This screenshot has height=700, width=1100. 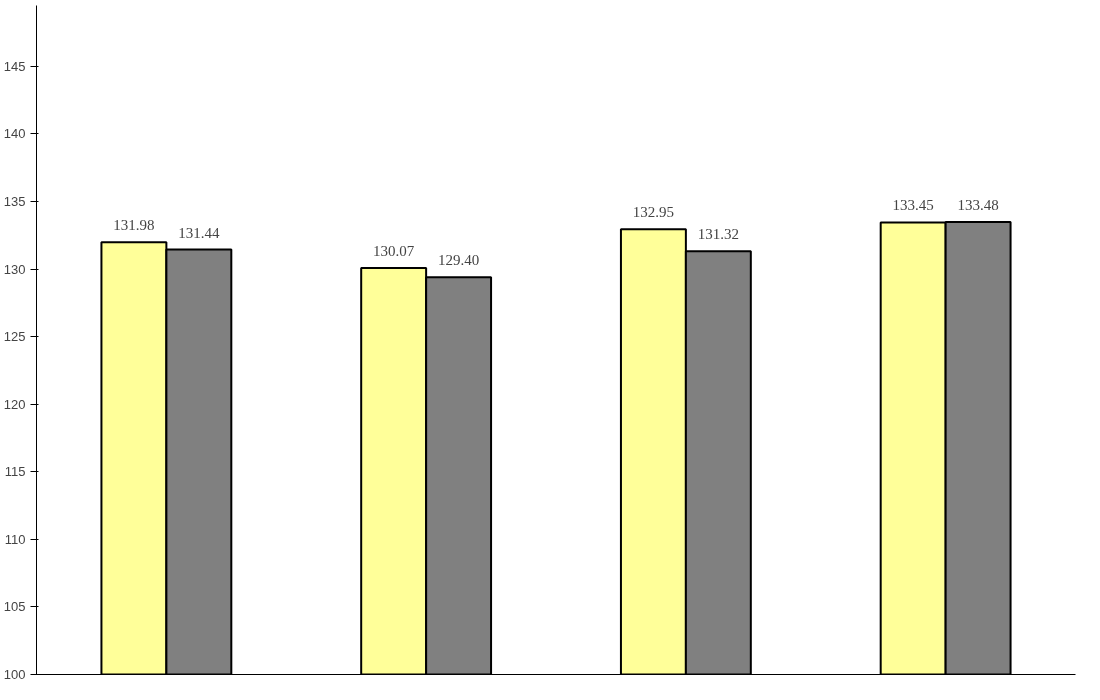 I want to click on data-label: 133.48, so click(x=978, y=205).